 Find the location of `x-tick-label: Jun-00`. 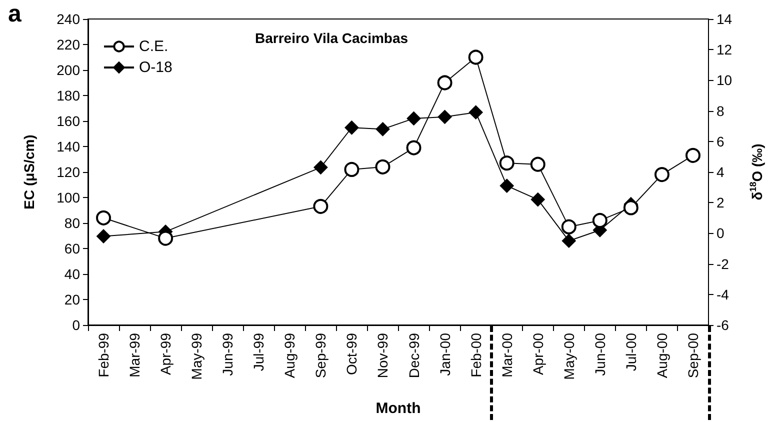

x-tick-label: Jun-00 is located at coordinates (600, 354).